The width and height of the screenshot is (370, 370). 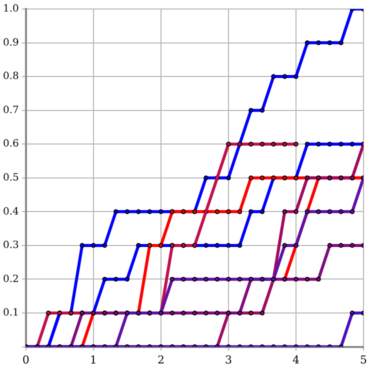 What do you see at coordinates (160, 359) in the screenshot?
I see `x-tick-label: 2` at bounding box center [160, 359].